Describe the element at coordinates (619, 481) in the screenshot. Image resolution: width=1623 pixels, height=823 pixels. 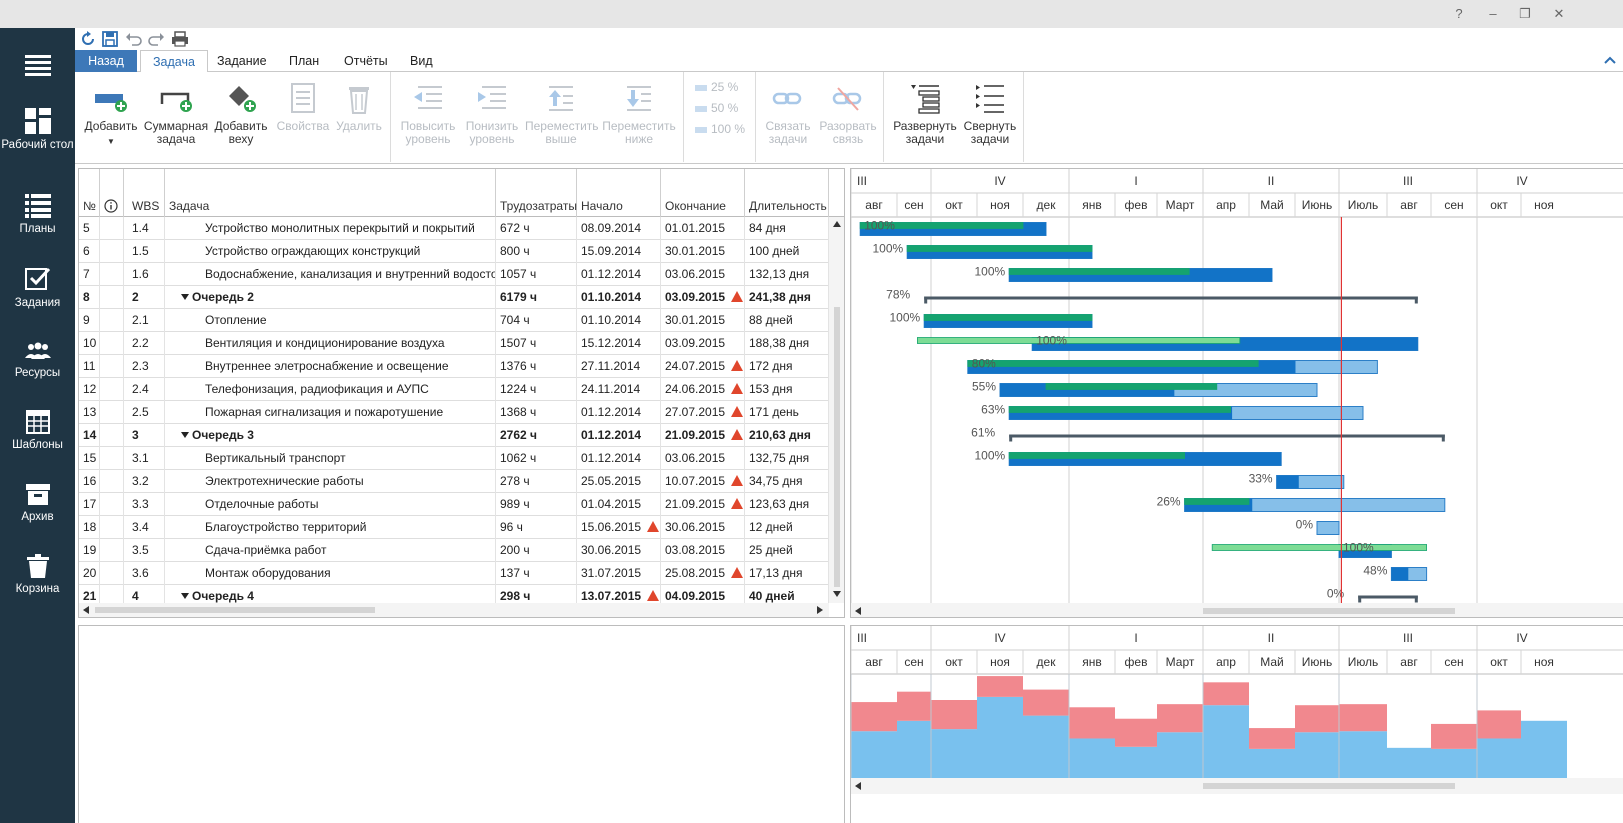
I see `cell-start: 25.05.2015` at that location.